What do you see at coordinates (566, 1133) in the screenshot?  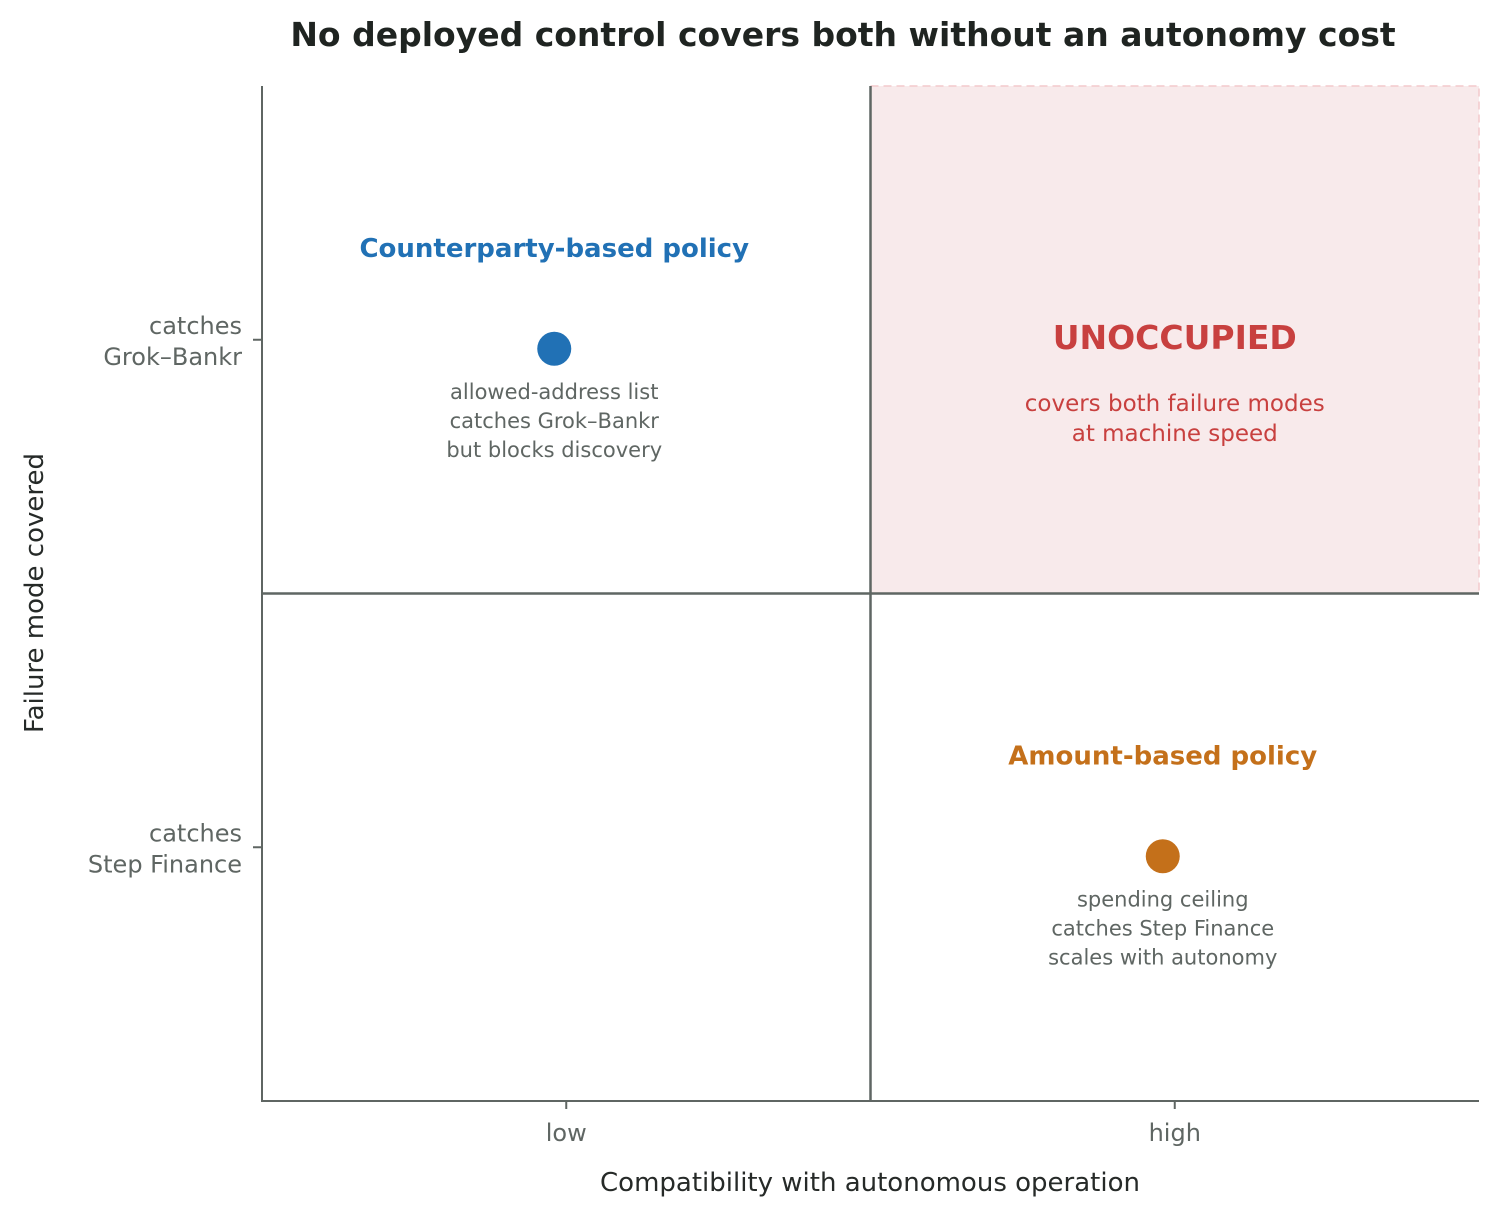 I see `x-tick-label: low` at bounding box center [566, 1133].